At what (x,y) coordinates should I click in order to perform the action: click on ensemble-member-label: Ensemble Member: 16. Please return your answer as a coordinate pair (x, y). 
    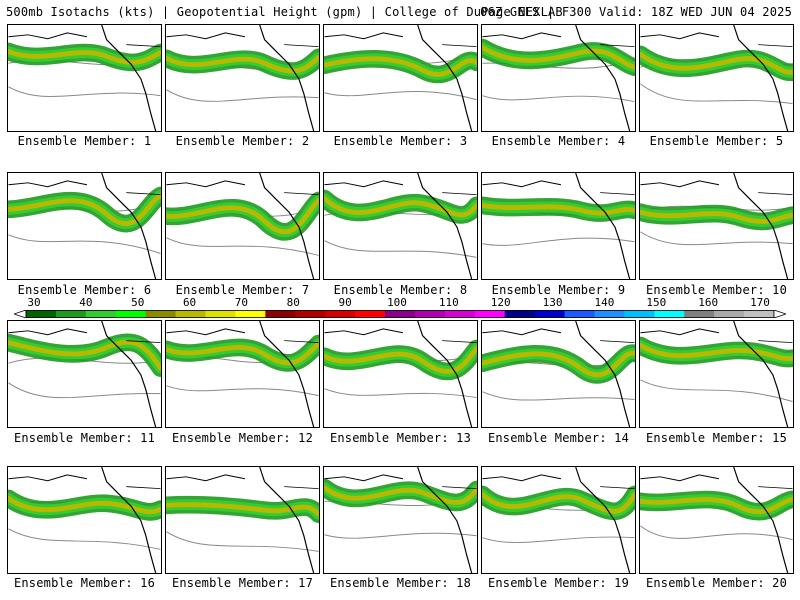
    Looking at the image, I should click on (84, 583).